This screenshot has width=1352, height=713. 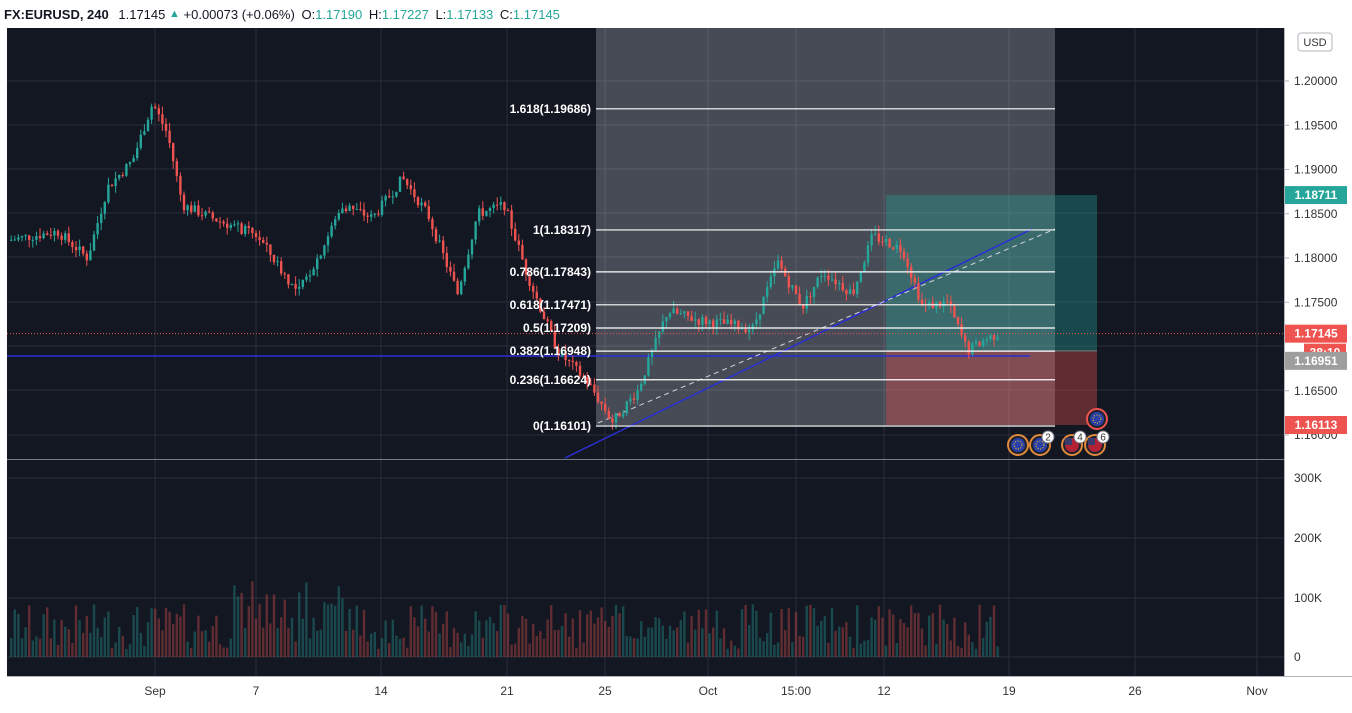 I want to click on event-badge: 6, so click(x=1097, y=443).